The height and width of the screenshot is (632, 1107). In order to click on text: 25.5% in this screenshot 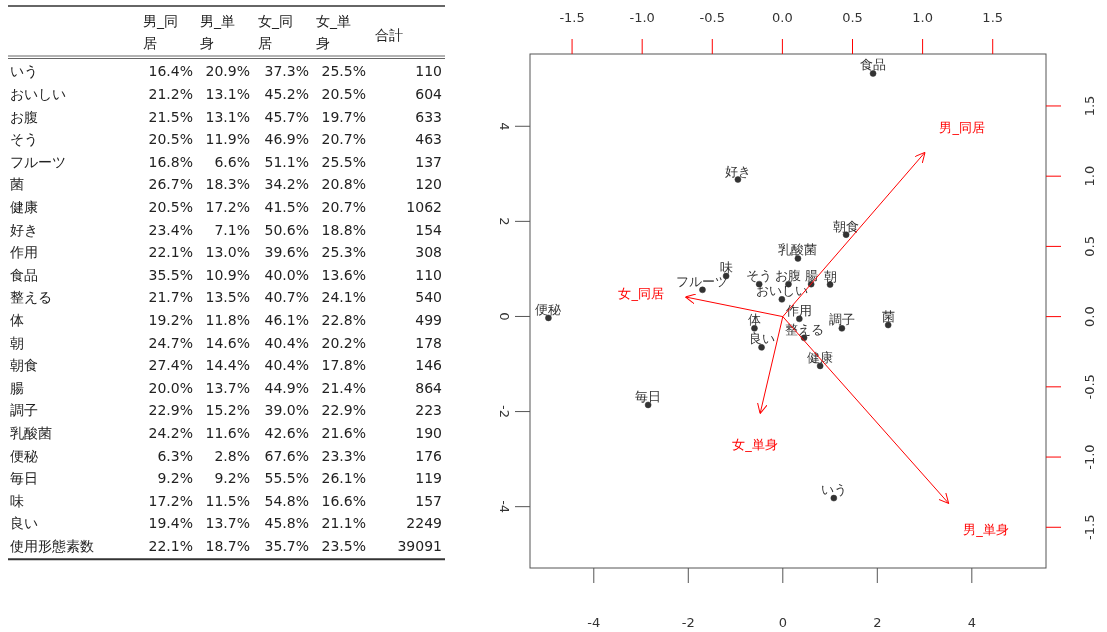, I will do `click(343, 71)`.